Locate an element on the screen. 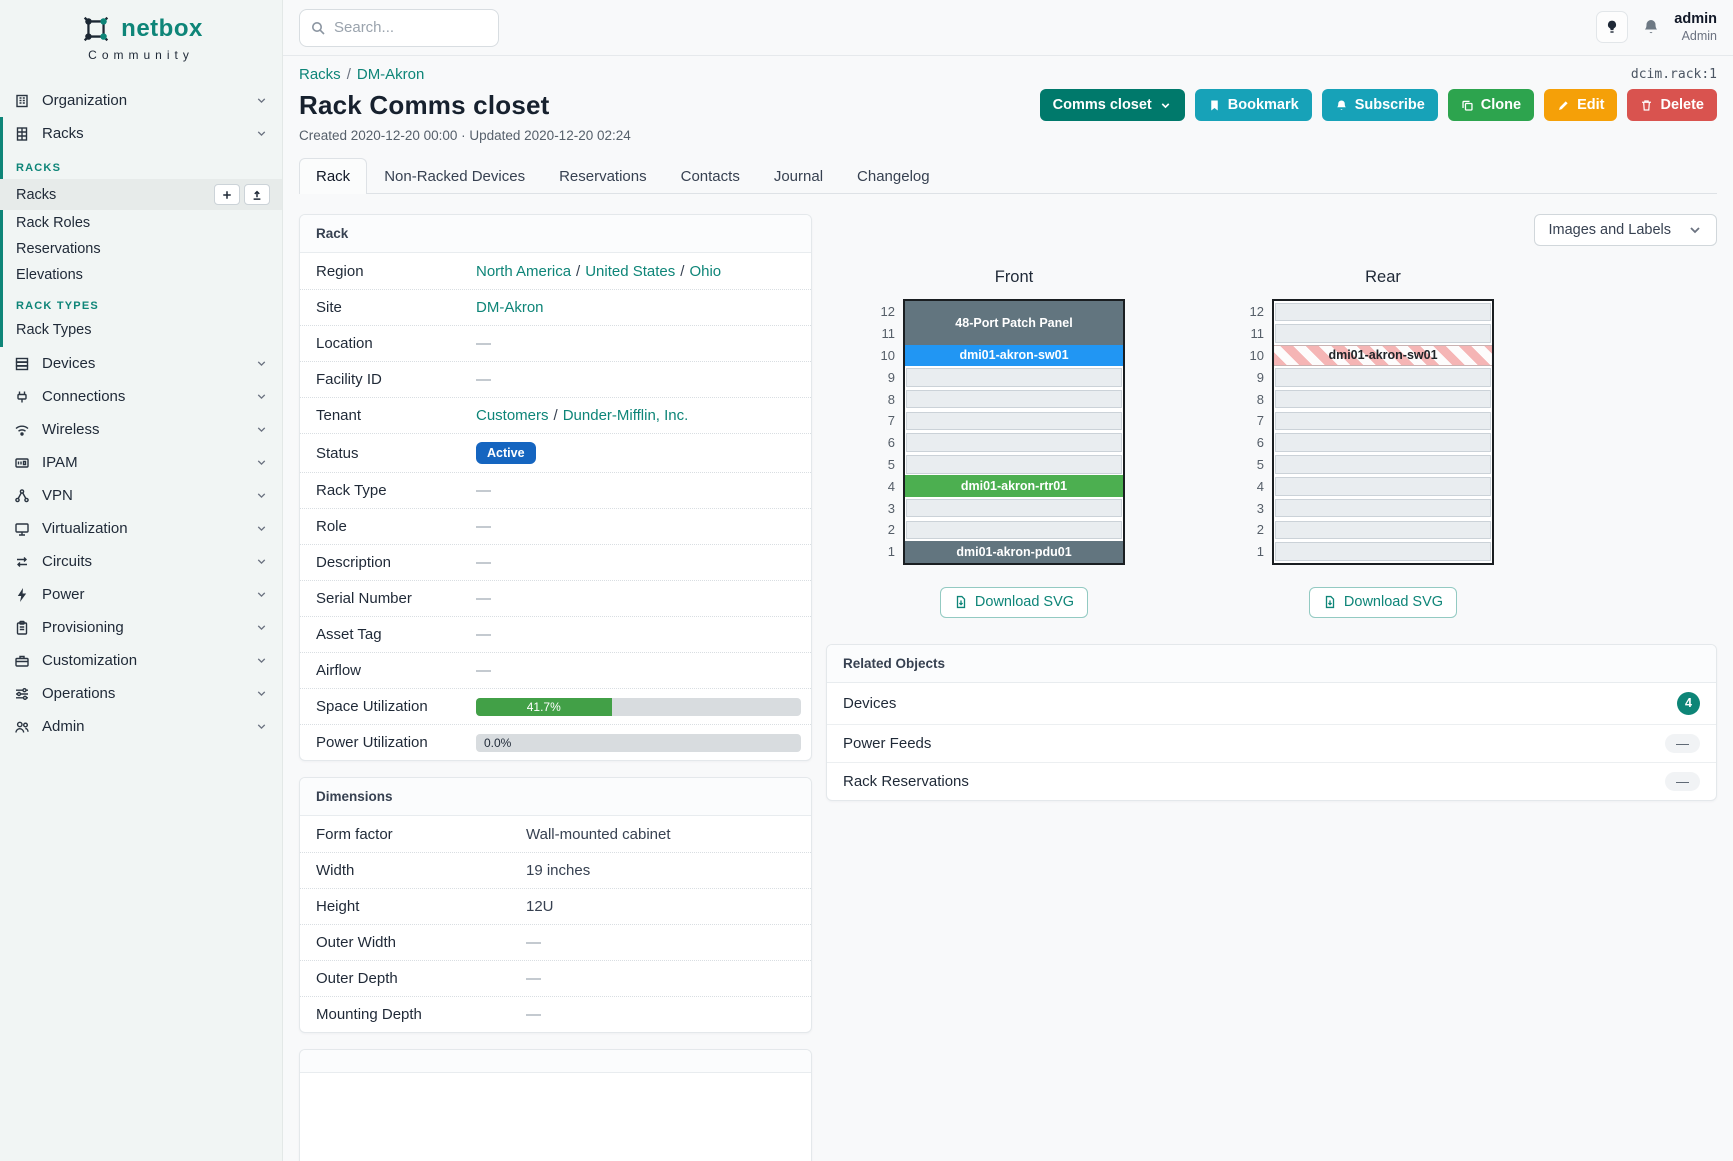 This screenshot has height=1161, width=1733. download-svg-rear-button: Download SVG is located at coordinates (1383, 602).